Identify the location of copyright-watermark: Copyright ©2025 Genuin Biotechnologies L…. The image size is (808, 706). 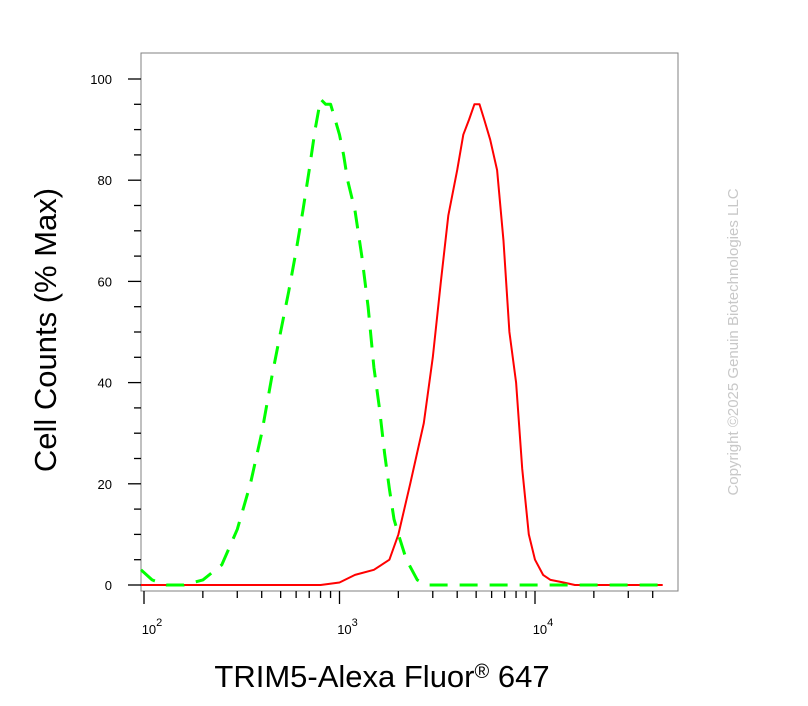
(733, 341).